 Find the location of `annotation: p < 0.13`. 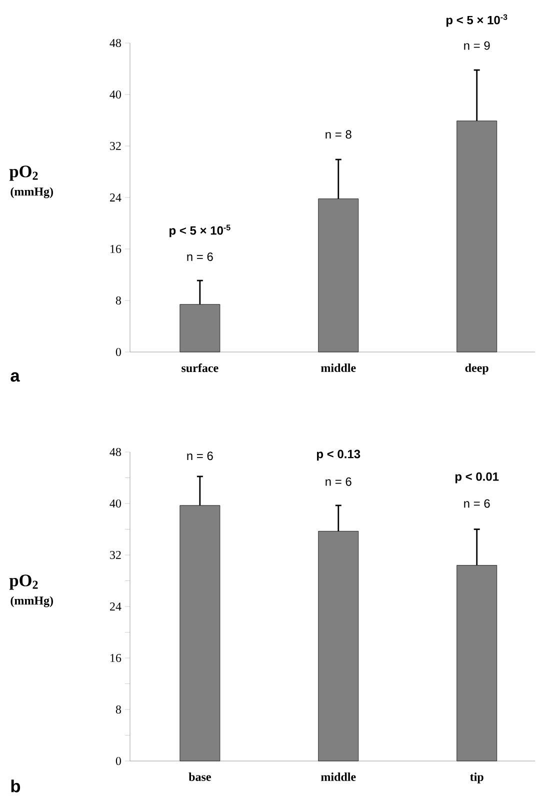

annotation: p < 0.13 is located at coordinates (338, 455).